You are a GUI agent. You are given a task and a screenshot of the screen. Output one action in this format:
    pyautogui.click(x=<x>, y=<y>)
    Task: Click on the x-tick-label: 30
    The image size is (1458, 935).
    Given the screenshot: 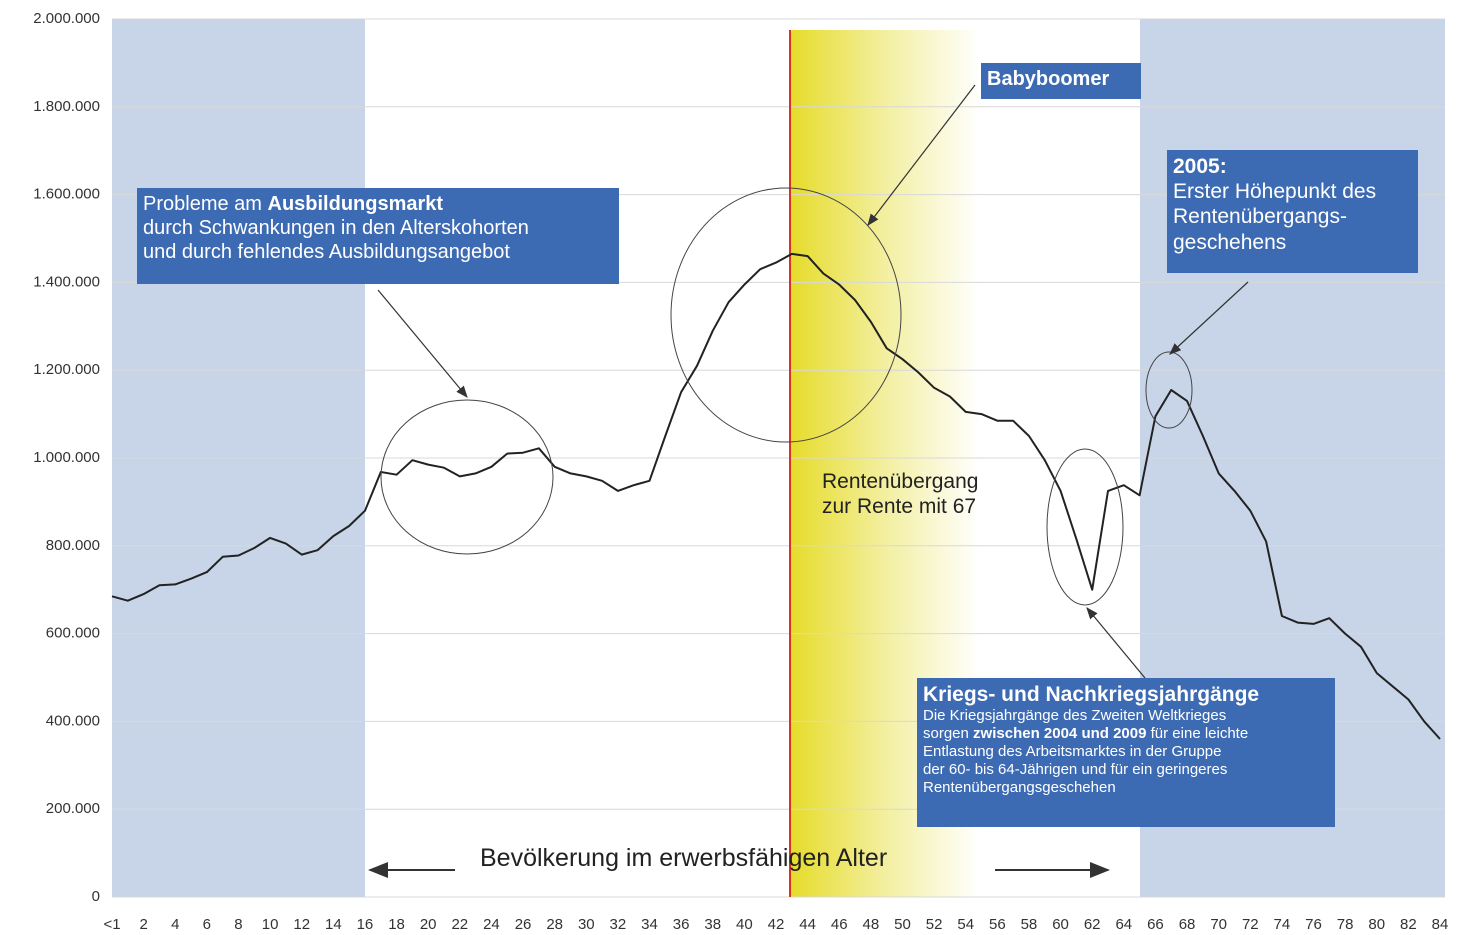 What is the action you would take?
    pyautogui.click(x=586, y=924)
    